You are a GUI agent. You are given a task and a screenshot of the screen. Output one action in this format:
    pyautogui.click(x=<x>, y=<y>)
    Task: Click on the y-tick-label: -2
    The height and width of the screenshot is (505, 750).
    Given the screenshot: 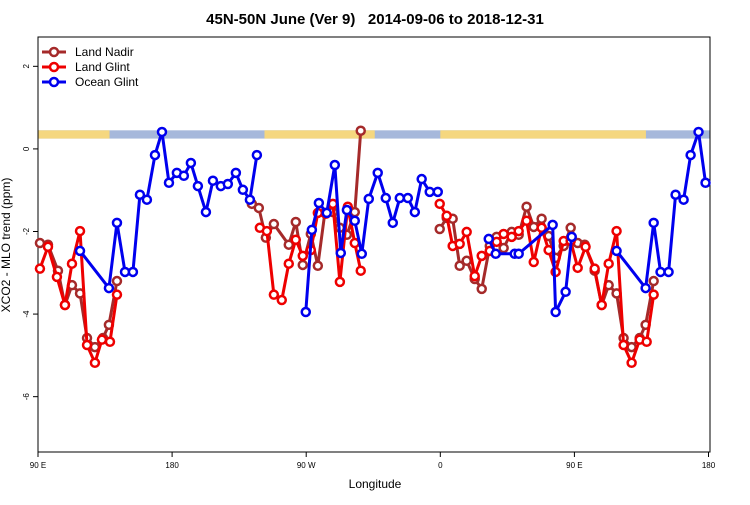 What is the action you would take?
    pyautogui.click(x=26, y=231)
    